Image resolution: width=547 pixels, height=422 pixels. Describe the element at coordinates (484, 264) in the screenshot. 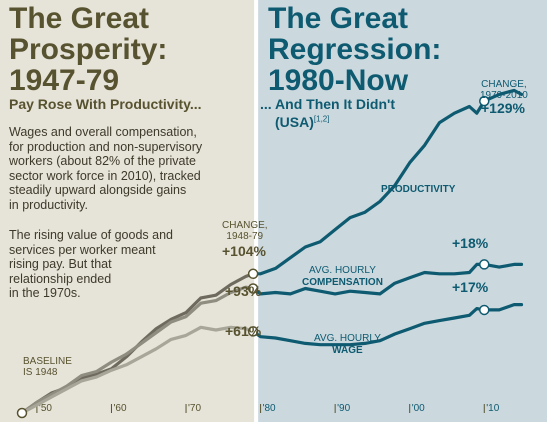

I see `compensation-line-2010-marker` at that location.